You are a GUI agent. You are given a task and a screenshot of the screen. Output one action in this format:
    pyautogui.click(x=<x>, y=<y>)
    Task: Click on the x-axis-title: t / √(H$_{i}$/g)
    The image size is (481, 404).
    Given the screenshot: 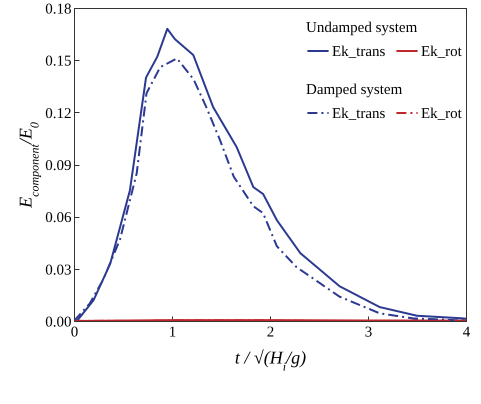 What is the action you would take?
    pyautogui.click(x=270, y=361)
    